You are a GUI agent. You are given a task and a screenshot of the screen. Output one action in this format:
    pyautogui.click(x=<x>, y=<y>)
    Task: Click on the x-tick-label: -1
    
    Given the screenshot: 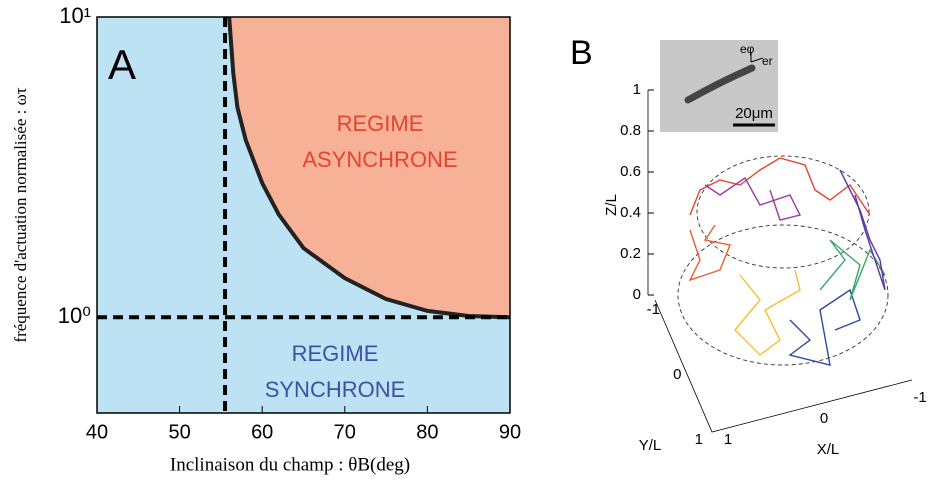 What is the action you would take?
    pyautogui.click(x=919, y=397)
    